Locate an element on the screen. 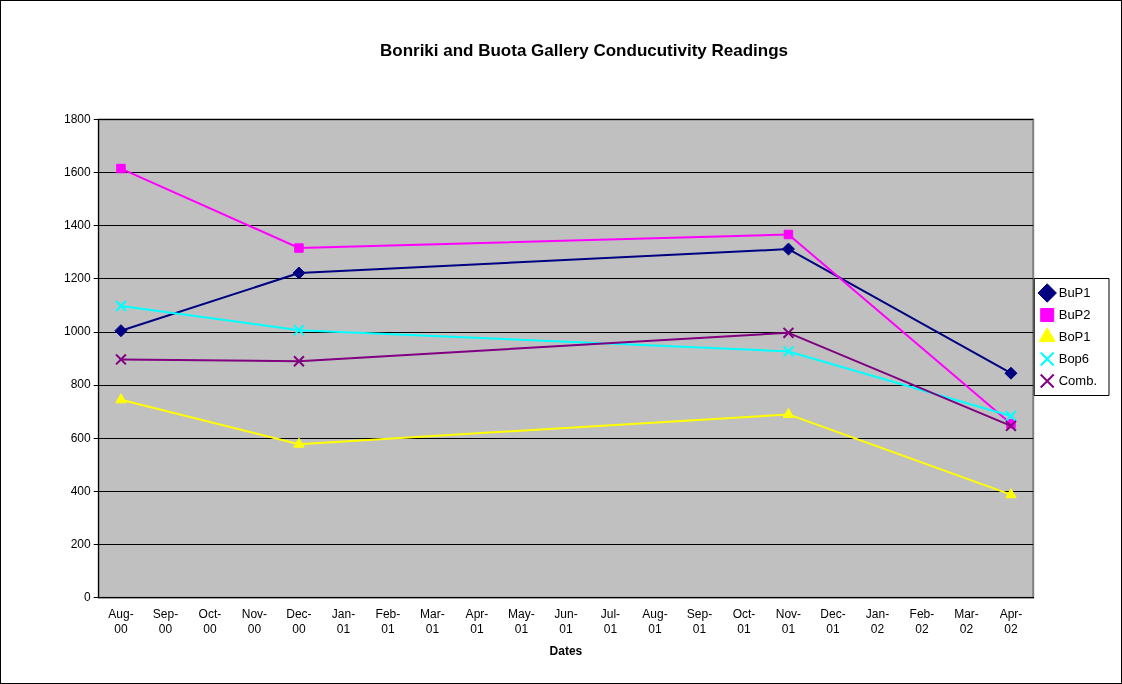 This screenshot has height=684, width=1122. x-axis-title: Dates is located at coordinates (566, 651).